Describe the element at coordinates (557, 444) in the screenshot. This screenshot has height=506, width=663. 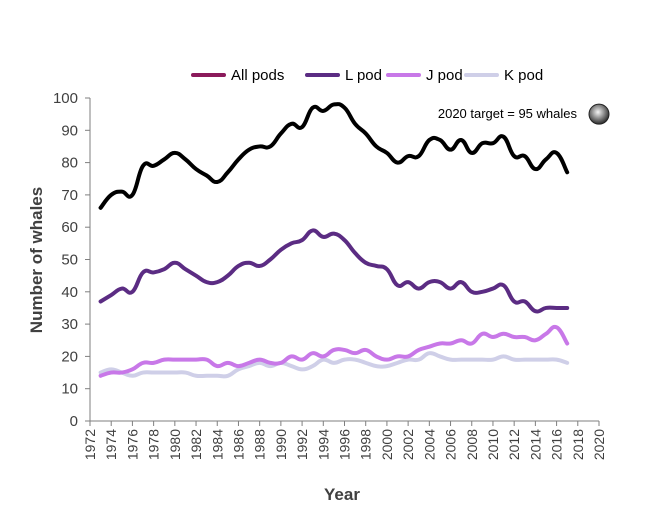
I see `x-tick-label: 2016` at that location.